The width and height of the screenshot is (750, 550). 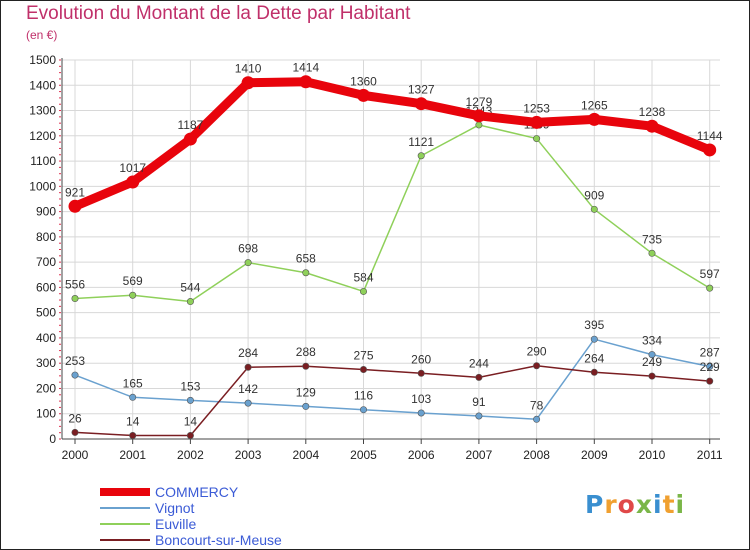 What do you see at coordinates (248, 69) in the screenshot?
I see `data-label-commercy: 1410` at bounding box center [248, 69].